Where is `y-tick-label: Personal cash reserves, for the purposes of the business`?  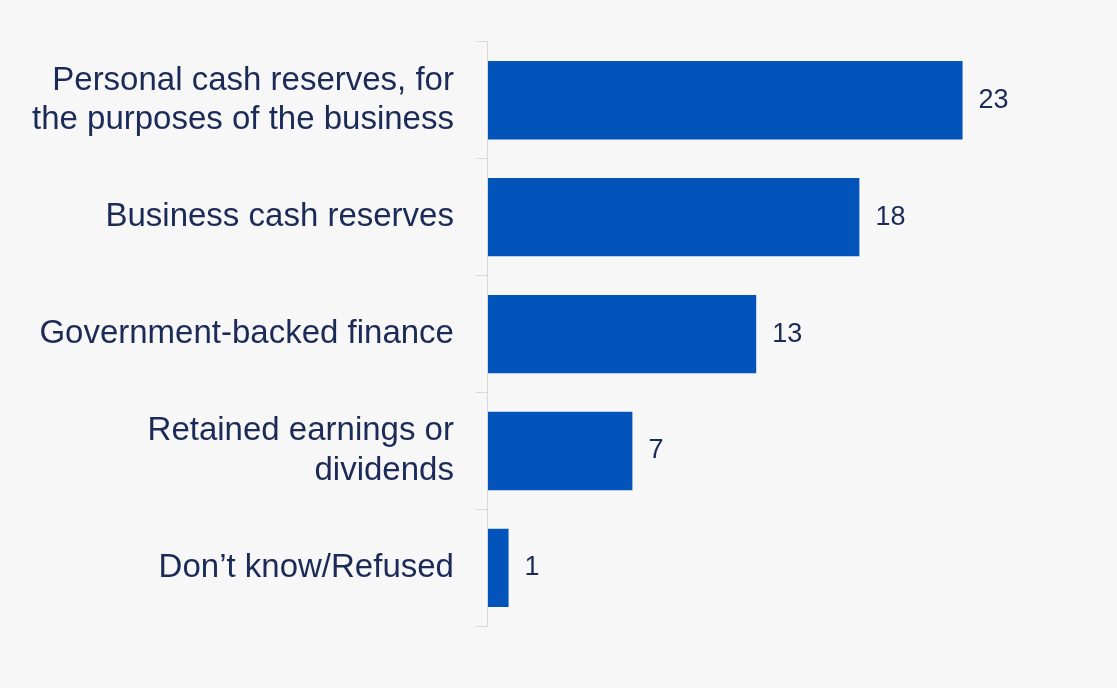
y-tick-label: Personal cash reserves, for the purposes of the business is located at coordinates (242, 98).